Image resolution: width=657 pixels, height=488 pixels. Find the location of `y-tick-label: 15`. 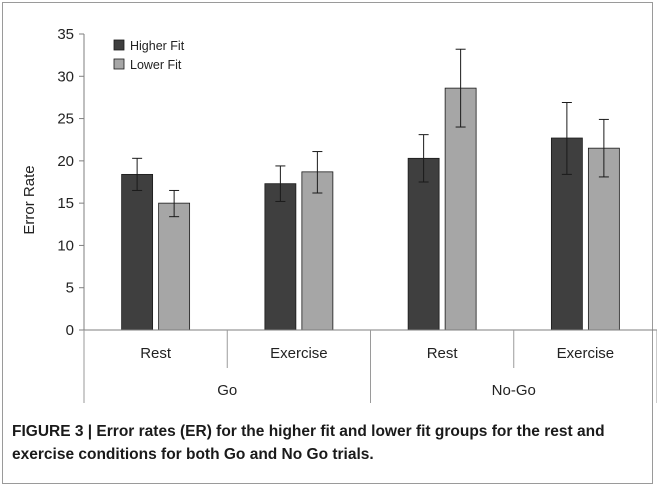

y-tick-label: 15 is located at coordinates (65, 203).